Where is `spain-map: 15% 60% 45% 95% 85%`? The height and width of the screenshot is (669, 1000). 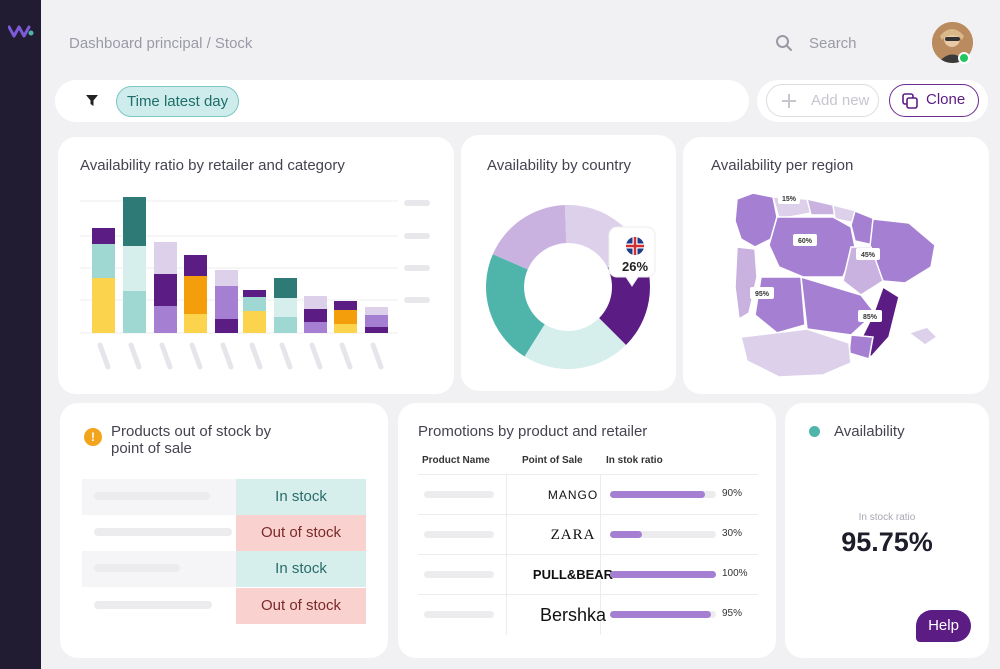
spain-map: 15% 60% 45% 95% 85% is located at coordinates (836, 285).